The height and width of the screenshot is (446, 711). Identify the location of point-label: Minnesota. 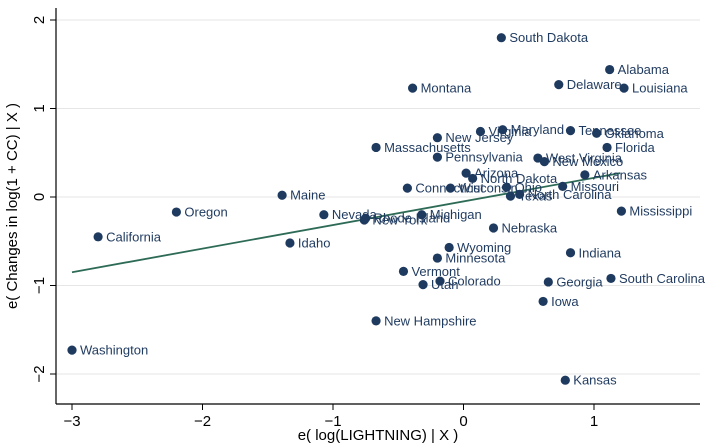
(475, 258).